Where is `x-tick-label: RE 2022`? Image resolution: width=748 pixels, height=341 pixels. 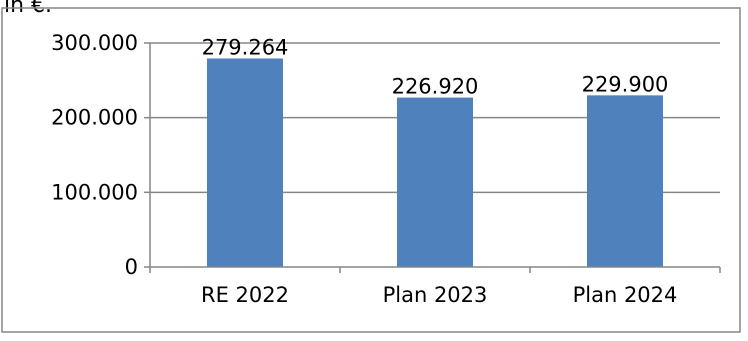 x-tick-label: RE 2022 is located at coordinates (245, 295).